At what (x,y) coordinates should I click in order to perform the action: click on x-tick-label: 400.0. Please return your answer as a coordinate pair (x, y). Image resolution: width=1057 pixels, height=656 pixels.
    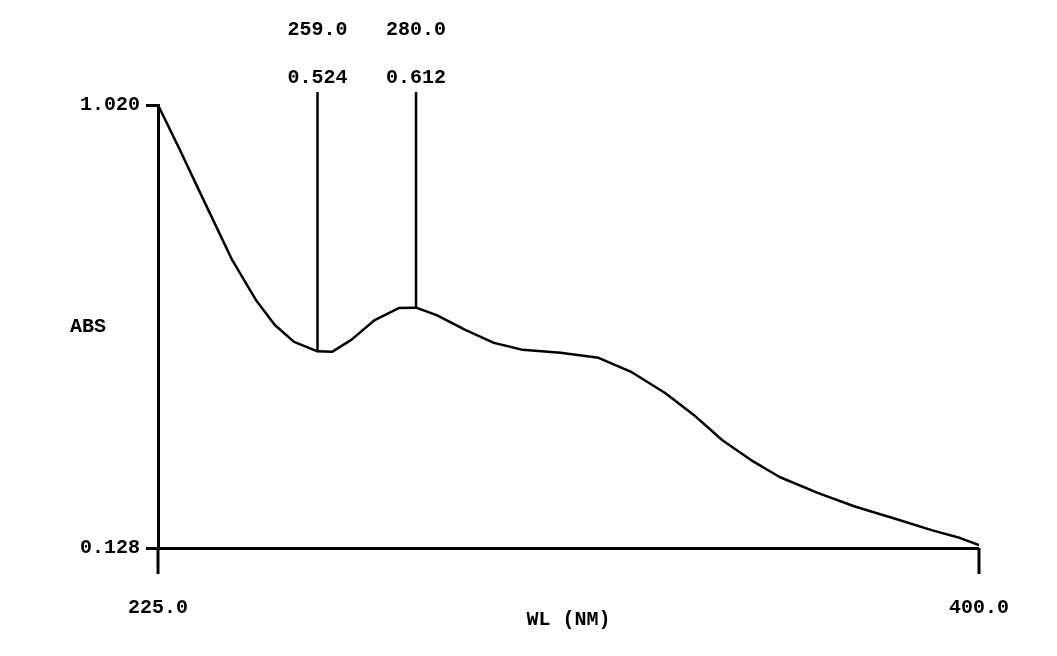
    Looking at the image, I should click on (978, 608).